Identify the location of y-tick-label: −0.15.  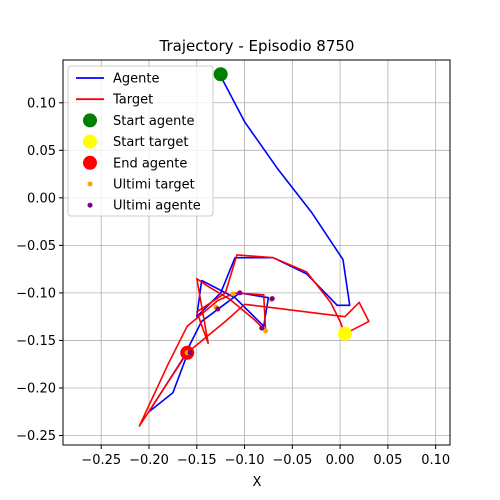
(36, 341).